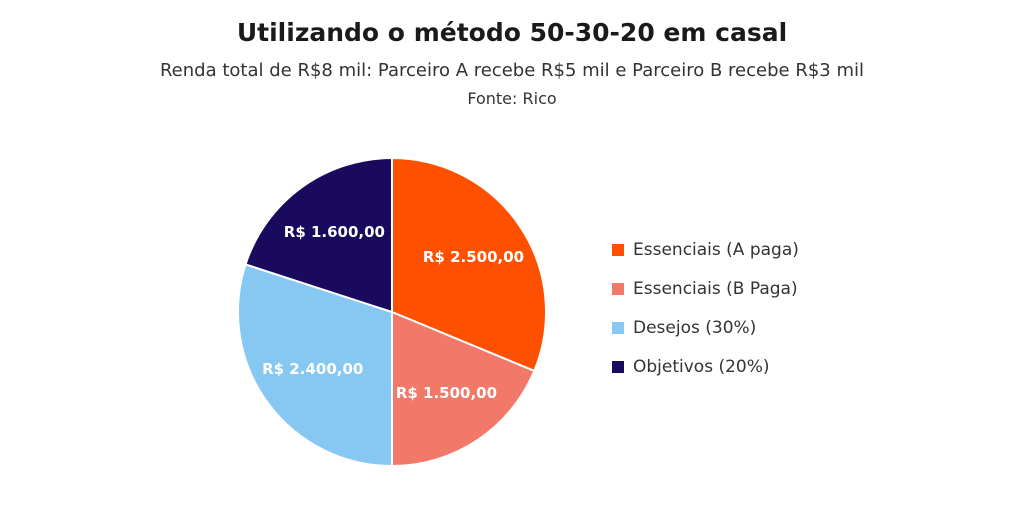  I want to click on legend-label: Desejos (30%), so click(695, 327).